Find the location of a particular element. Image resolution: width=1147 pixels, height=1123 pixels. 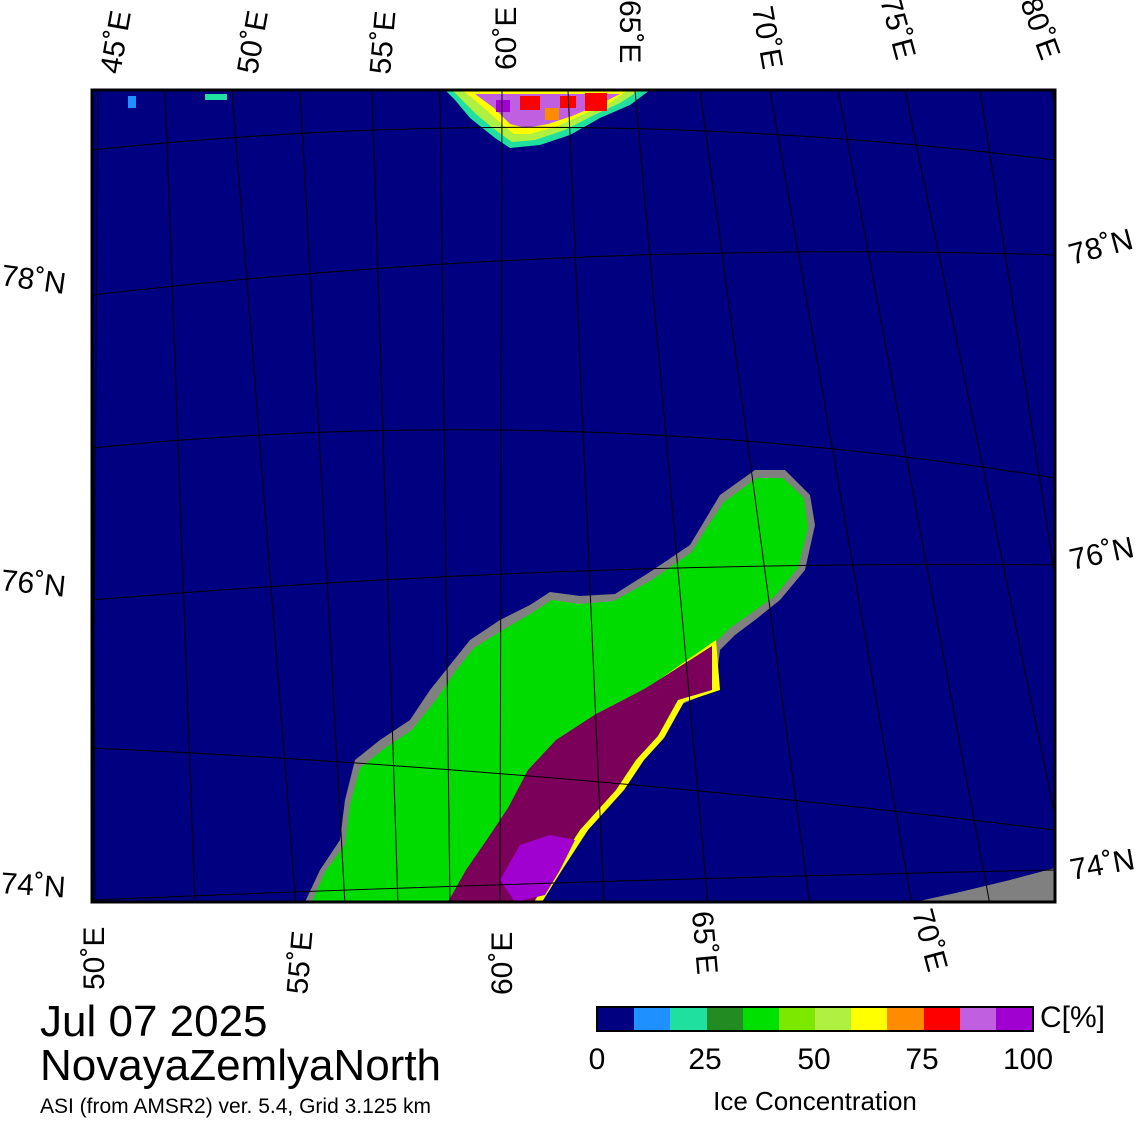

right-lat-label: 78˚N is located at coordinates (1100, 247).